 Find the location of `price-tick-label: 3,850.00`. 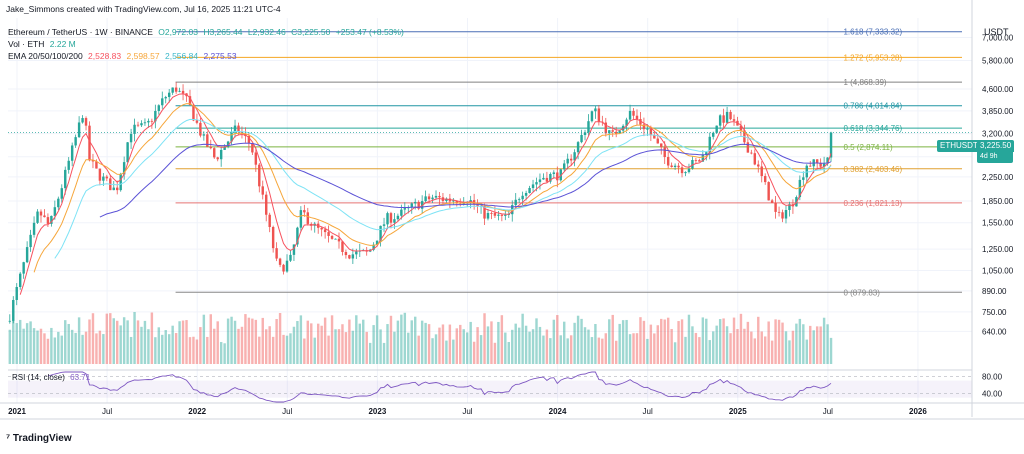

price-tick-label: 3,850.00 is located at coordinates (998, 111).